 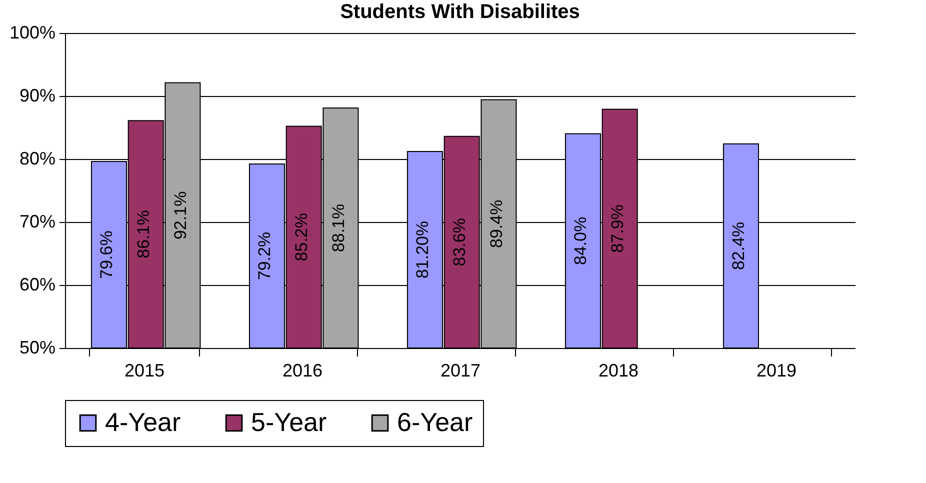 I want to click on legend-label: 5-Year, so click(x=289, y=422).